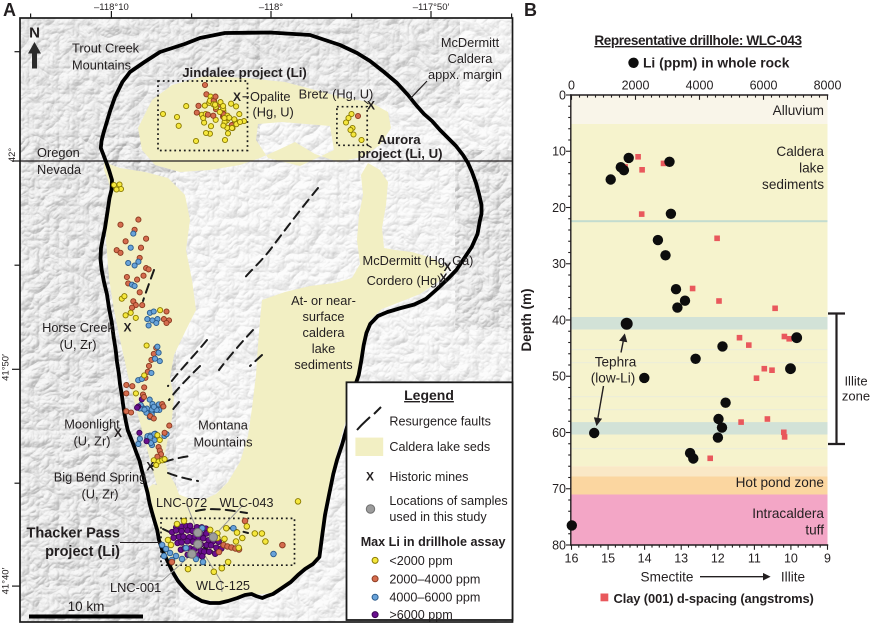 The height and width of the screenshot is (627, 870). Describe the element at coordinates (828, 86) in the screenshot. I see `svg-text: 8000` at that location.